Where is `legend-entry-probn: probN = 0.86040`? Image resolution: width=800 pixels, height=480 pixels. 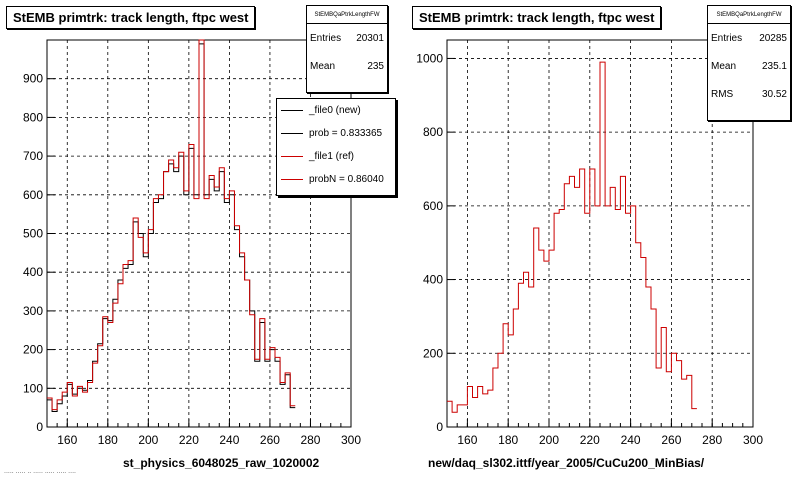
legend-entry-probn: probN = 0.86040 is located at coordinates (346, 179).